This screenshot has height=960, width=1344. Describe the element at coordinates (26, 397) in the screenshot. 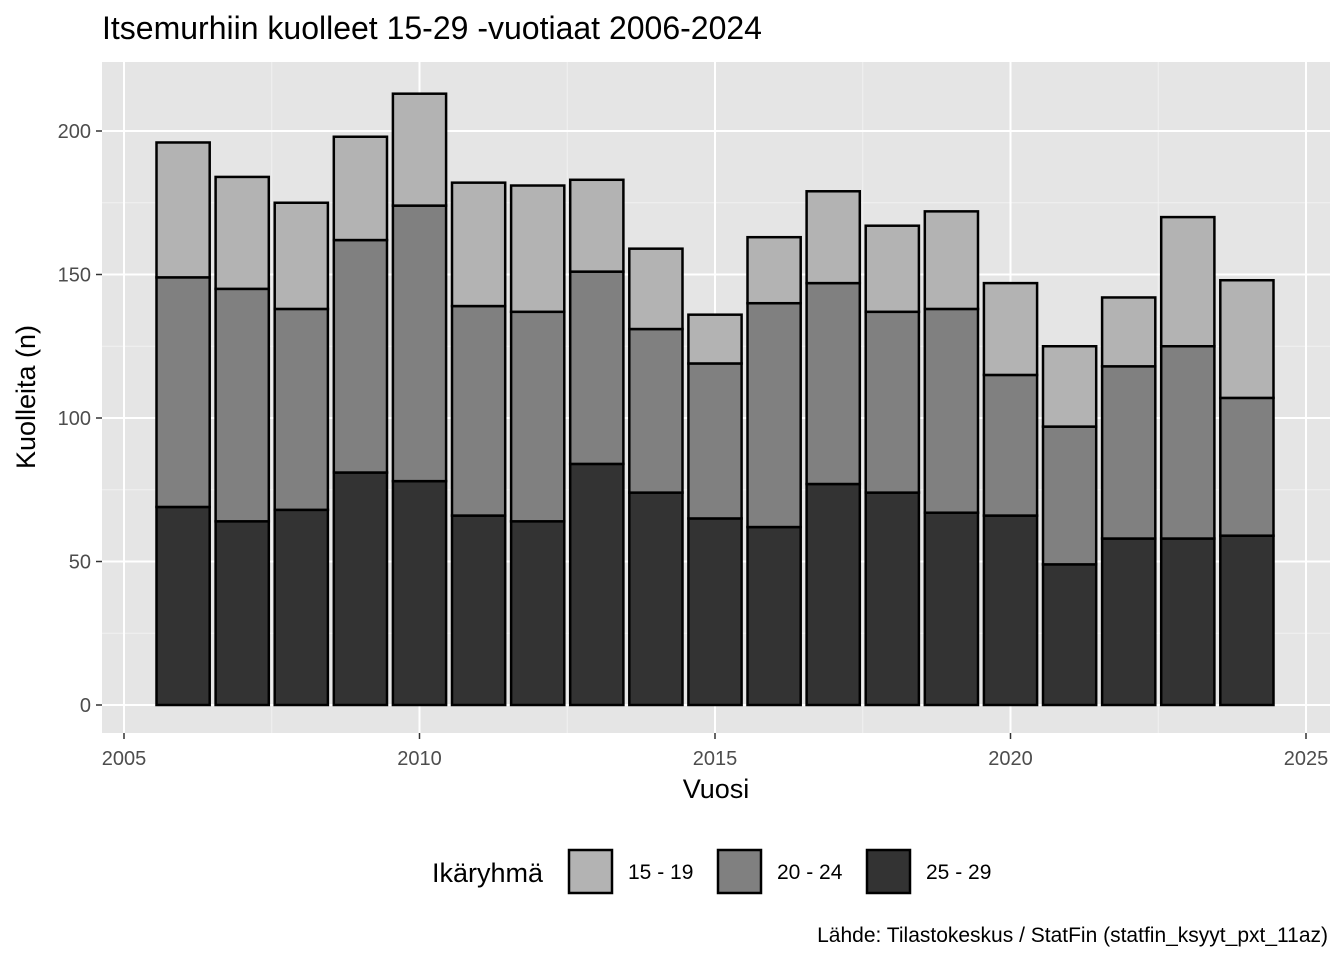

I see `y-axis-title: Kuolleita (n)` at that location.